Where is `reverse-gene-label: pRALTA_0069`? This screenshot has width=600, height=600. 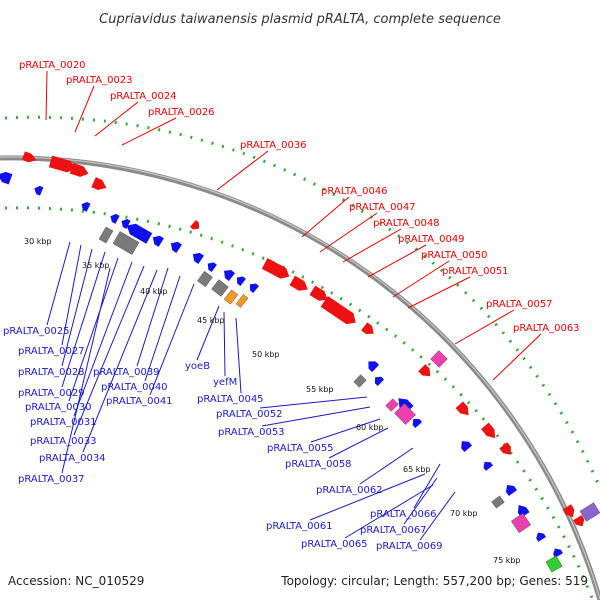
reverse-gene-label: pRALTA_0069 is located at coordinates (409, 546).